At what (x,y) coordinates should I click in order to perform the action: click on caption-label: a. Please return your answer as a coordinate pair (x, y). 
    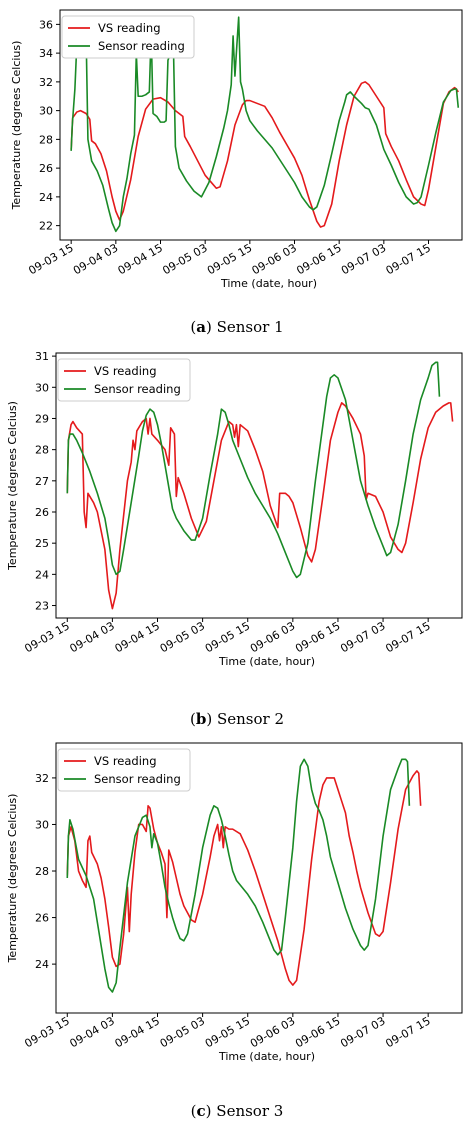
    Looking at the image, I should click on (201, 327).